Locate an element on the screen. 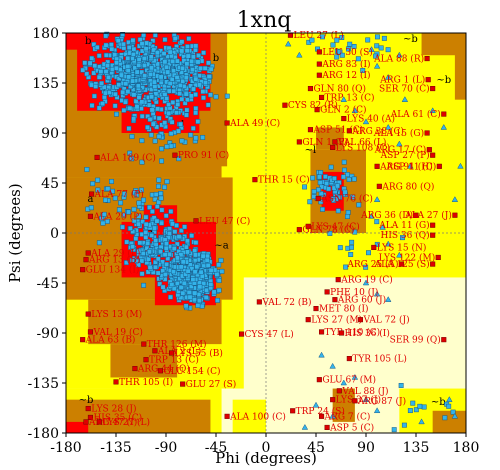 The width and height of the screenshot is (500, 470). residue-point-1913 is located at coordinates (377, 46).